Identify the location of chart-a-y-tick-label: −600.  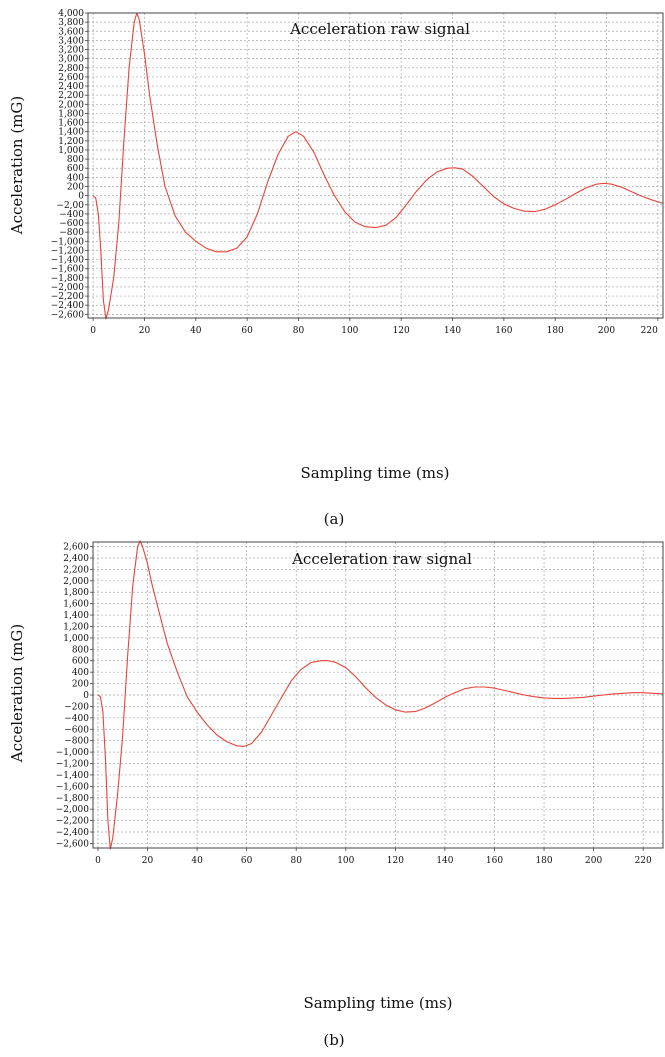
(71, 224).